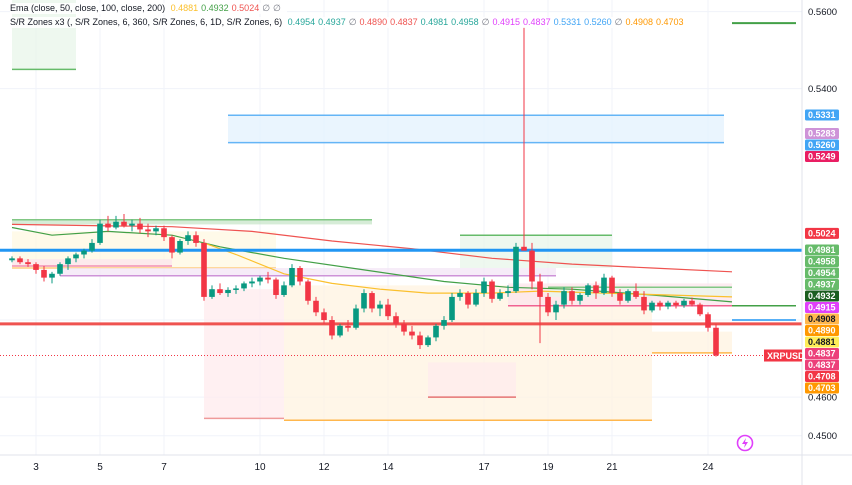 This screenshot has height=485, width=852. What do you see at coordinates (373, 22) in the screenshot?
I see `legend-value: 0.4890` at bounding box center [373, 22].